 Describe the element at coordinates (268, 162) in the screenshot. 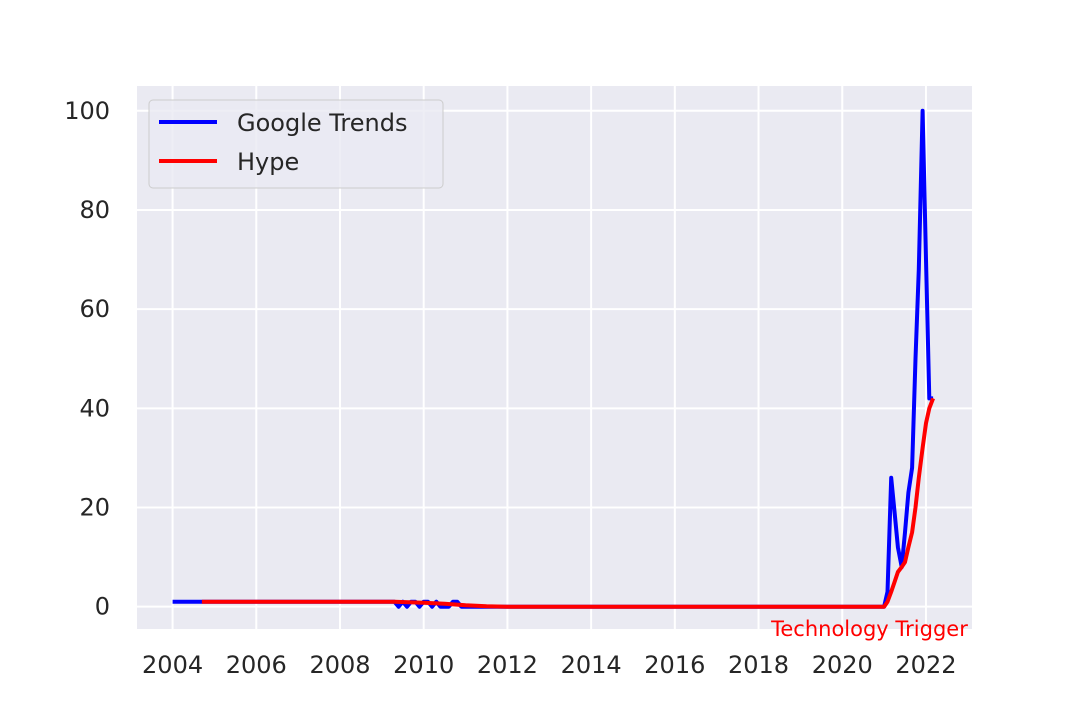

I see `legend-label-hype: Hype` at that location.